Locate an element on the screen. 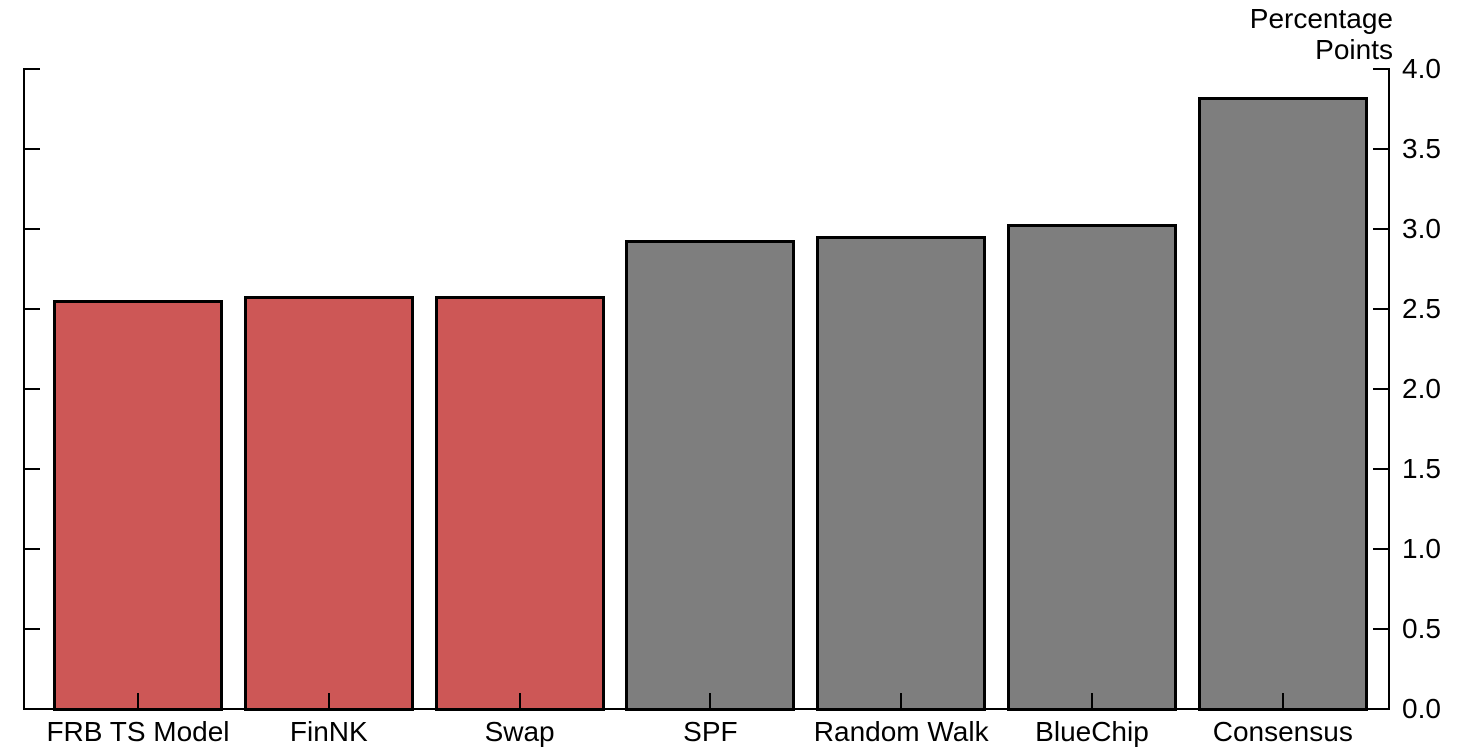 The image size is (1457, 747). right-axis-line is located at coordinates (1389, 389).